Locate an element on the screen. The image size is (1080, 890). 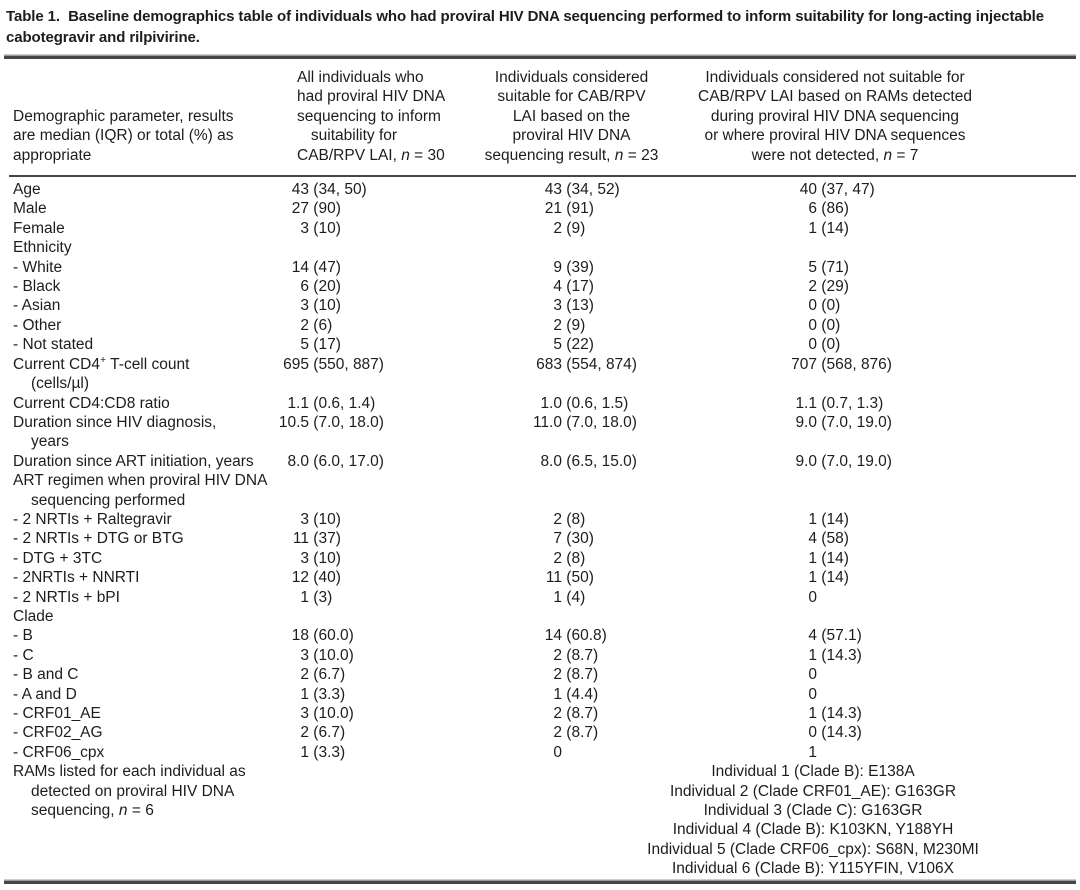
row-value: 2 (9) is located at coordinates (569, 325).